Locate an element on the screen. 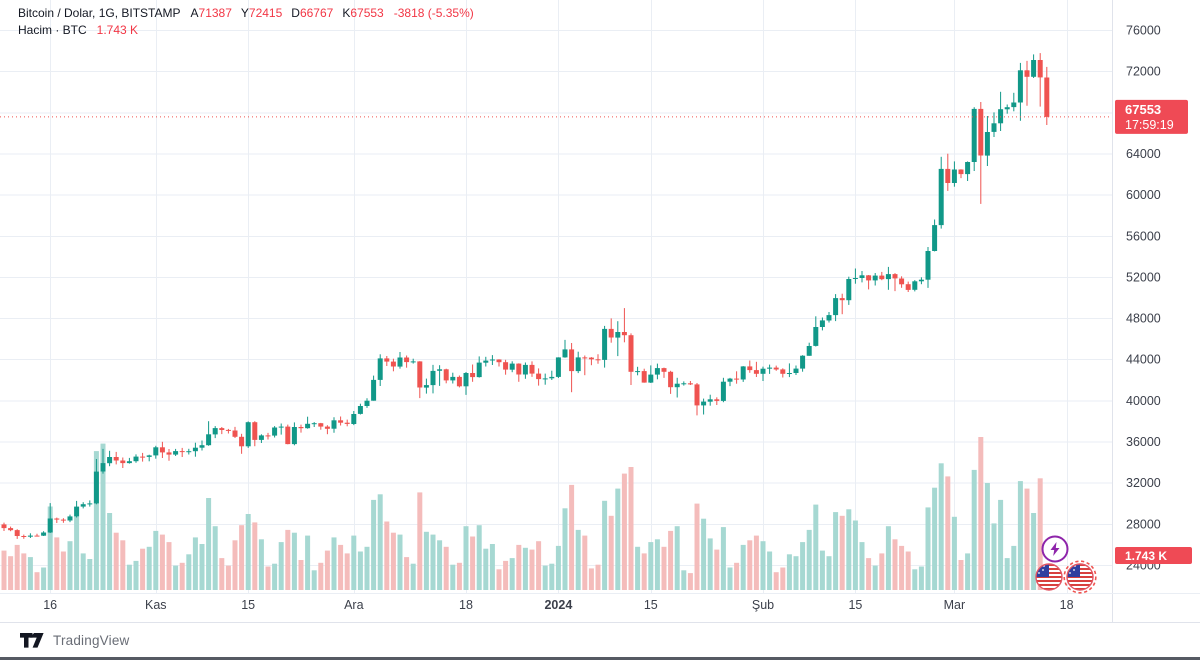 The height and width of the screenshot is (660, 1200). us-flag-event-icon is located at coordinates (1049, 577).